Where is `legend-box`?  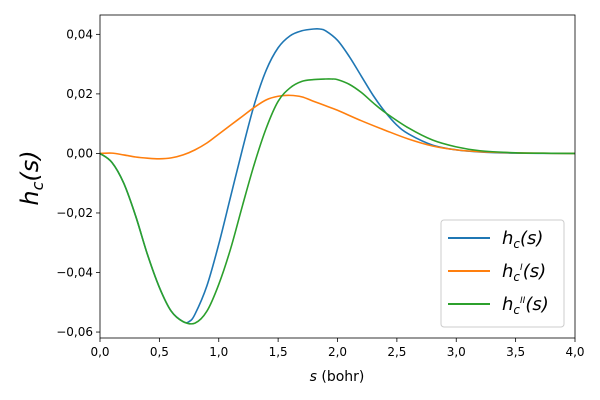 legend-box is located at coordinates (502, 273).